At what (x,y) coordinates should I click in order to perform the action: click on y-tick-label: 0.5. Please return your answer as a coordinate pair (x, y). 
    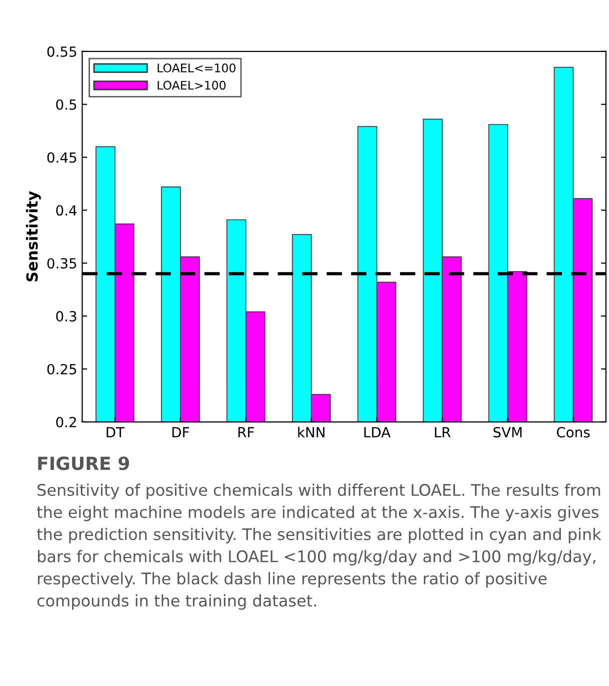
    Looking at the image, I should click on (66, 104).